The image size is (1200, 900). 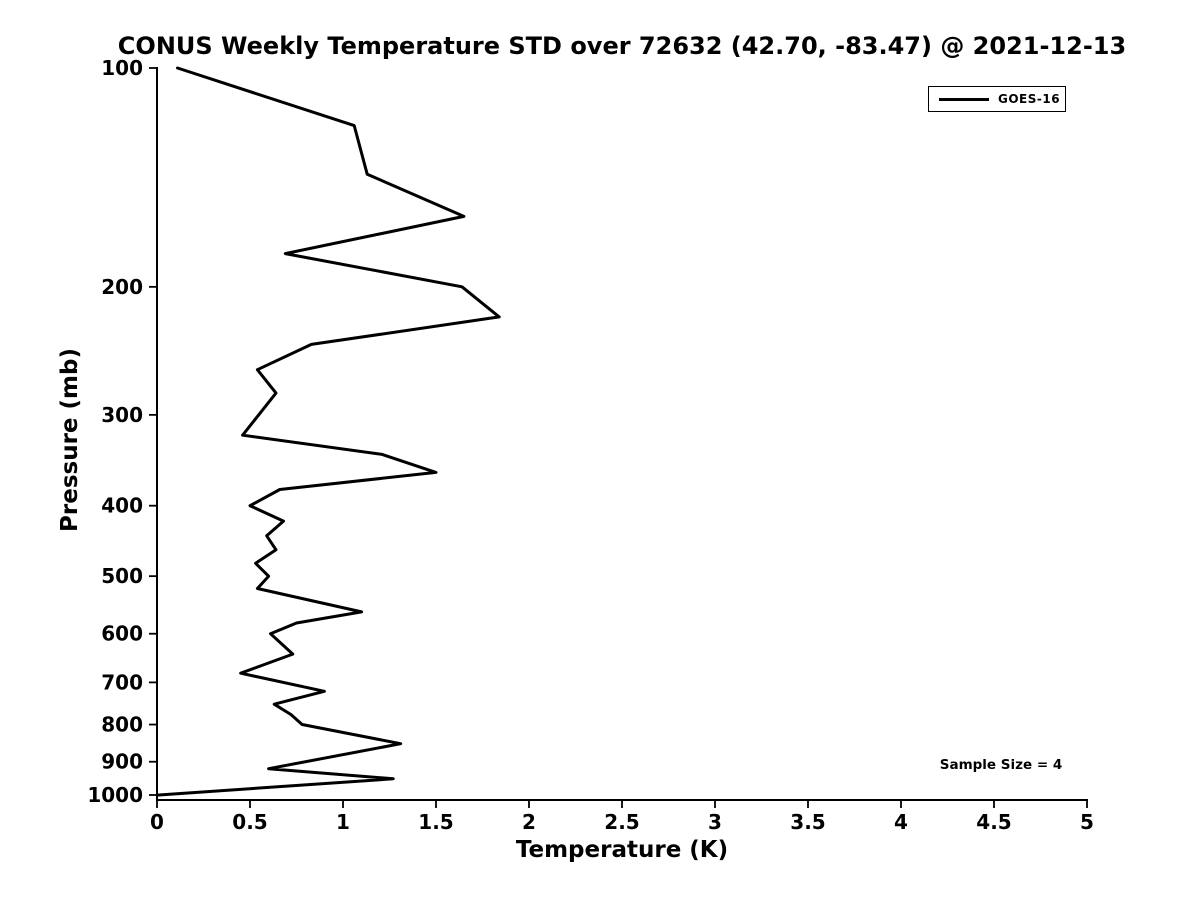 I want to click on legend-line-sample, so click(x=964, y=99).